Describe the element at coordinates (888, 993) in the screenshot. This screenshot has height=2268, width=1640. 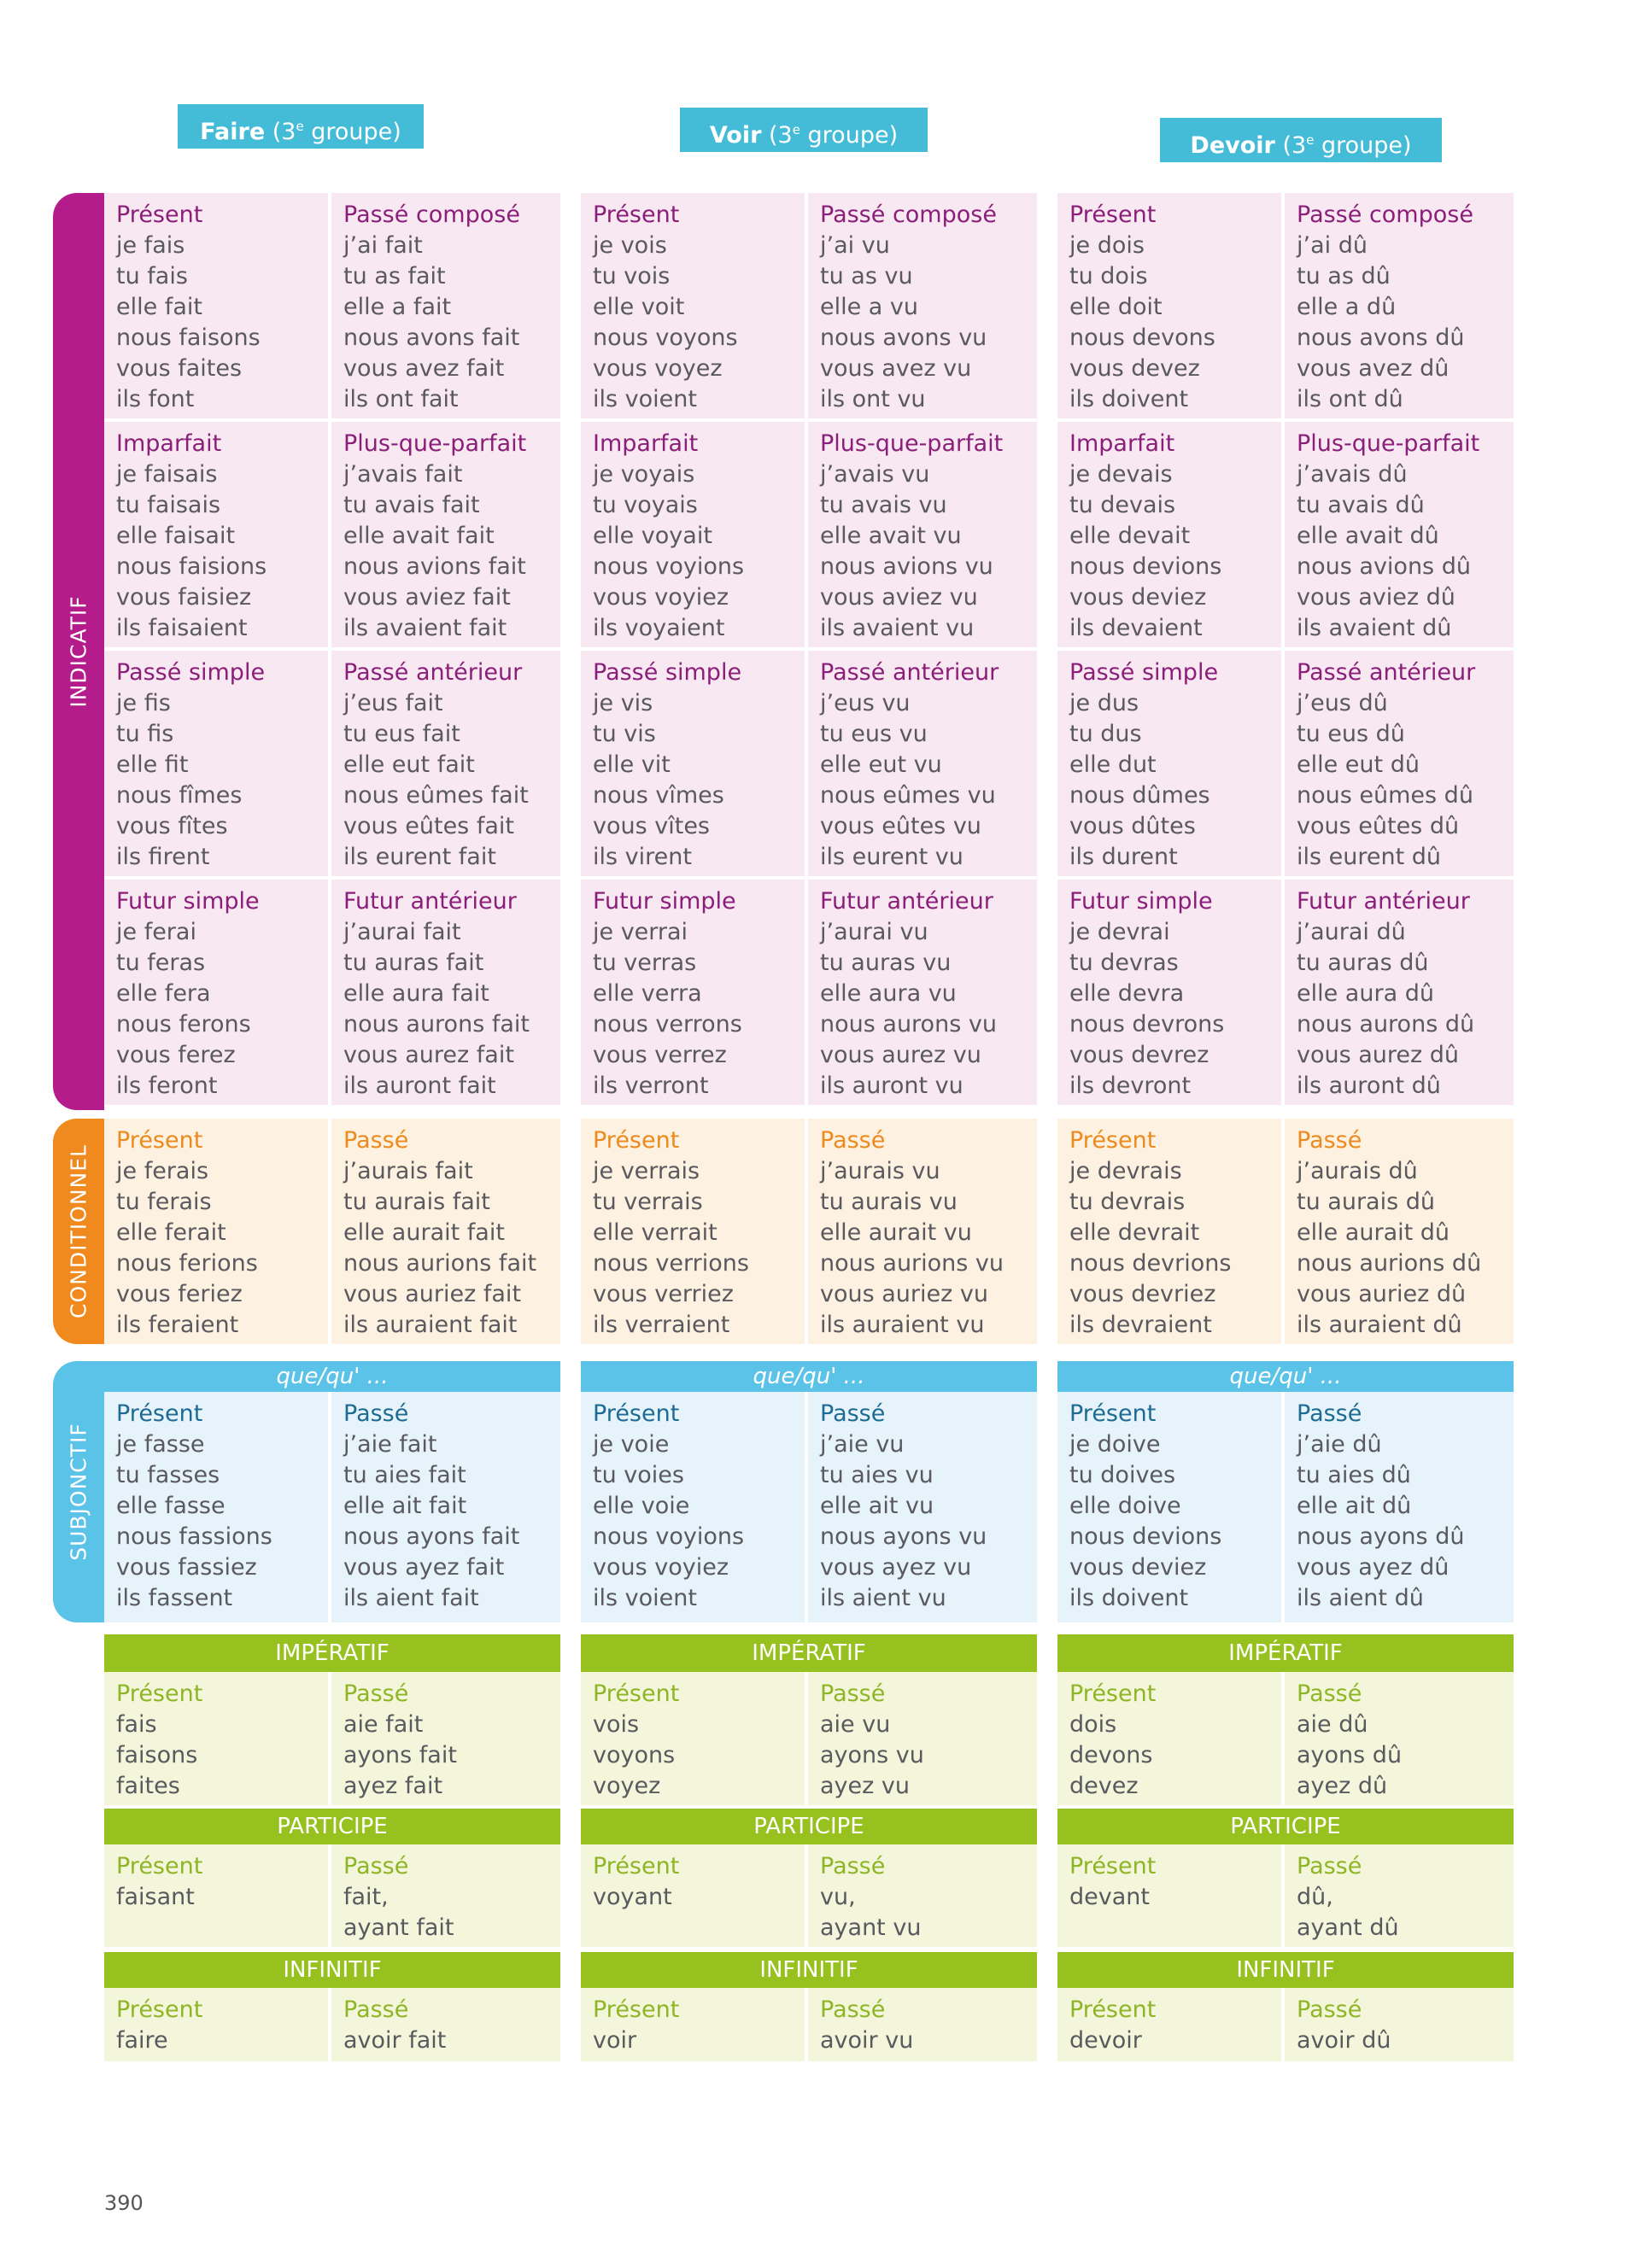
I see `conjugated-form: elle aura vu` at that location.